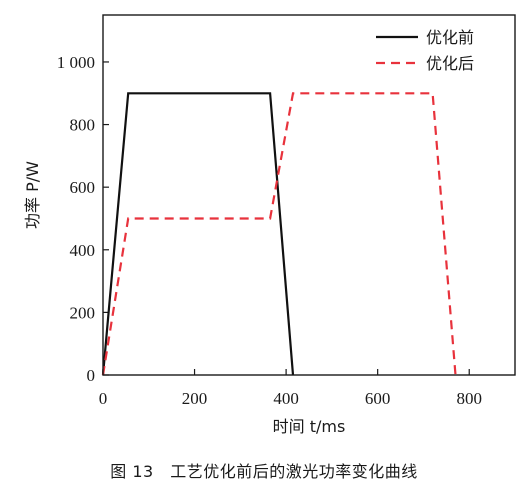  What do you see at coordinates (83, 125) in the screenshot?
I see `y-tick-label: 800` at bounding box center [83, 125].